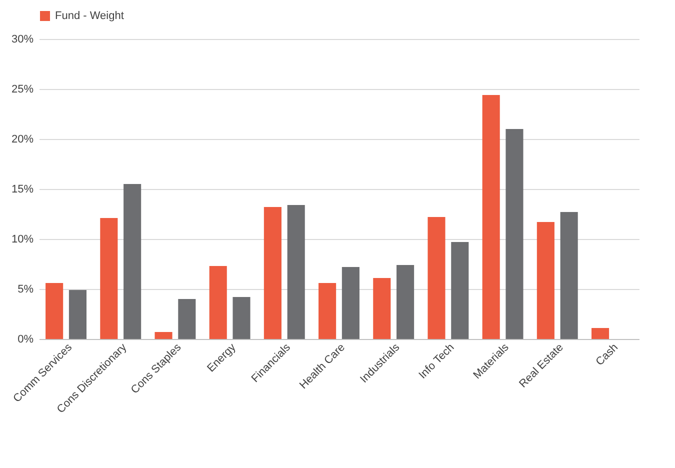 The width and height of the screenshot is (675, 468). What do you see at coordinates (26, 290) in the screenshot?
I see `y-tick-label: 5%` at bounding box center [26, 290].